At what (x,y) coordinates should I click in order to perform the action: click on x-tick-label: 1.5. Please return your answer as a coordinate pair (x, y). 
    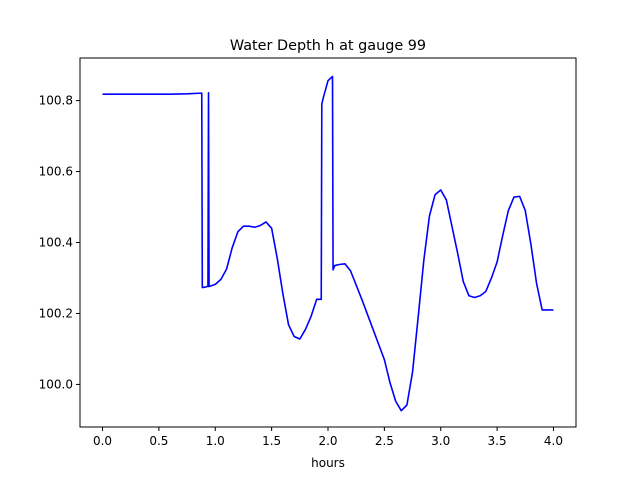
    Looking at the image, I should click on (271, 441).